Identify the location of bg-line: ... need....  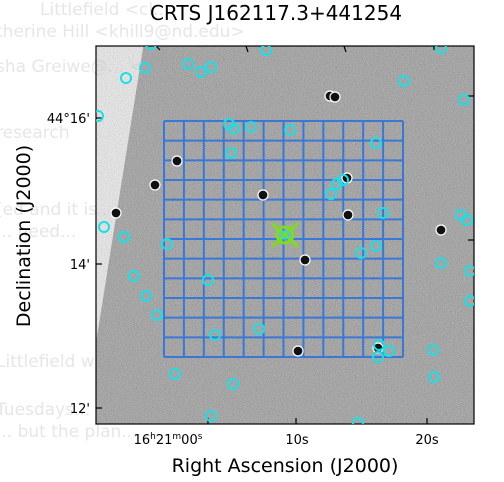
(38, 232).